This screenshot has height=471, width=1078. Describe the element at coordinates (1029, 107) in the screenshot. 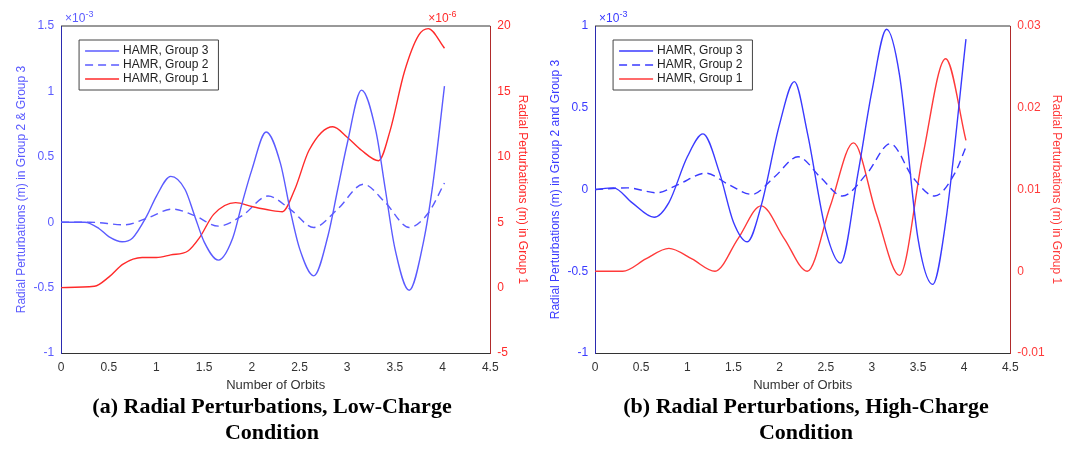

I see `y2-tick-label: 0.02` at that location.